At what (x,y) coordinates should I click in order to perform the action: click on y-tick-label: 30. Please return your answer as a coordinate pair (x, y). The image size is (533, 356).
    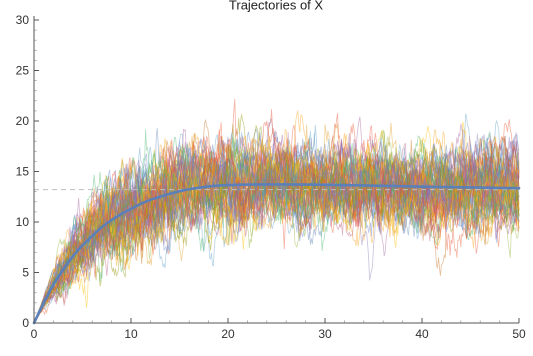
    Looking at the image, I should click on (23, 20).